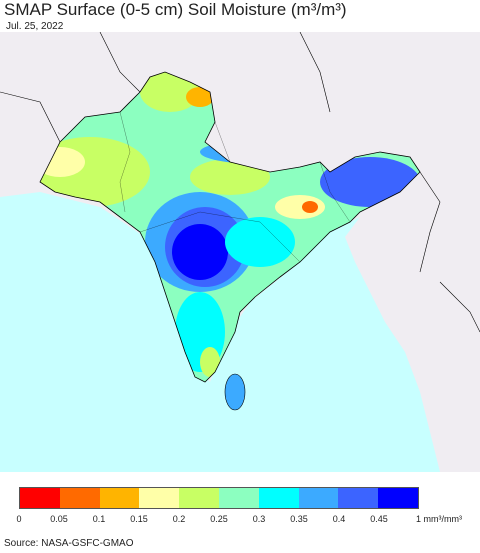 Image resolution: width=480 pixels, height=553 pixels. Describe the element at coordinates (299, 519) in the screenshot. I see `colorbar-tick-label: 0.35` at that location.